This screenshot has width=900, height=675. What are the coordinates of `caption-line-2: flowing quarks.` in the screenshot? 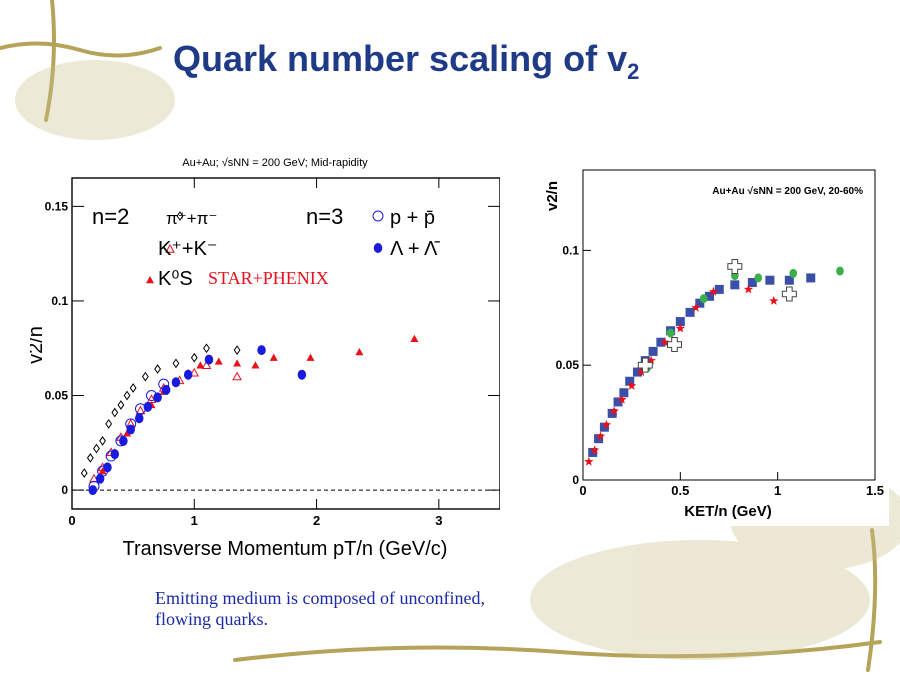 It's located at (211, 619).